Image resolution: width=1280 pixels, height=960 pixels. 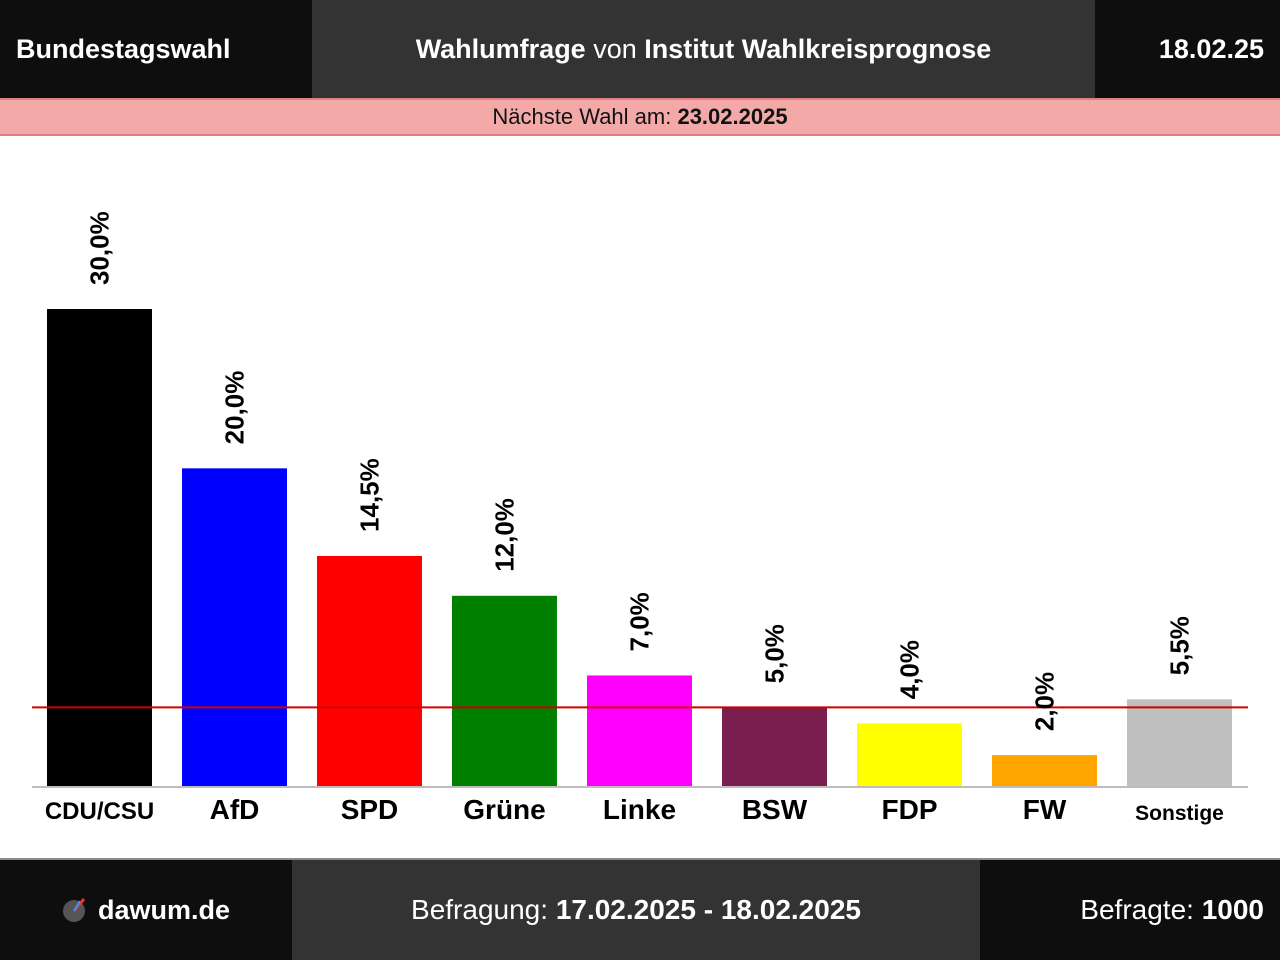 What do you see at coordinates (1180, 645) in the screenshot?
I see `value-label-8: 5,5%` at bounding box center [1180, 645].